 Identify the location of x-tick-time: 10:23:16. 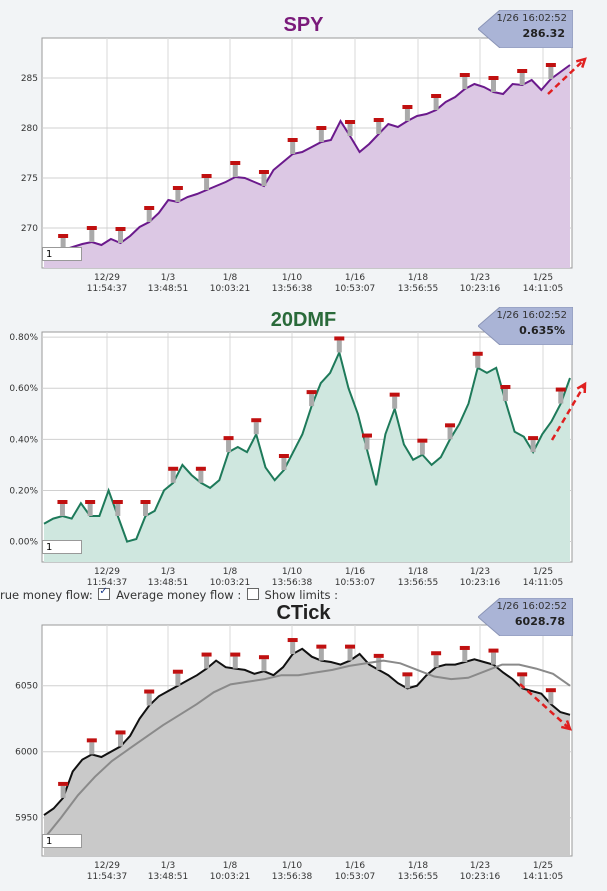
(480, 583).